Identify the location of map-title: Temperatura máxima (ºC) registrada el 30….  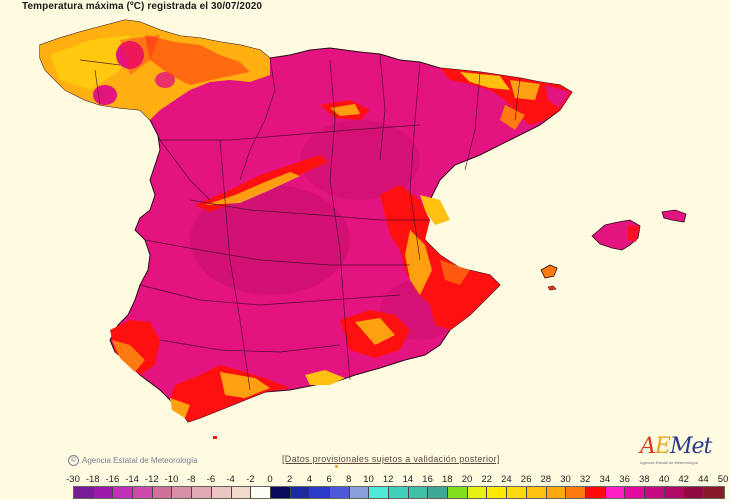
(142, 6).